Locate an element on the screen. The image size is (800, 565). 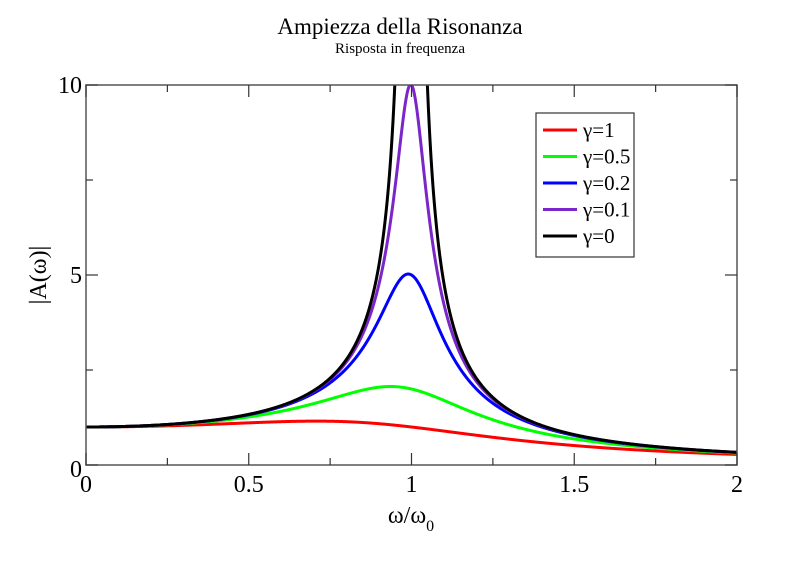
legend-label: γ=1 is located at coordinates (598, 130).